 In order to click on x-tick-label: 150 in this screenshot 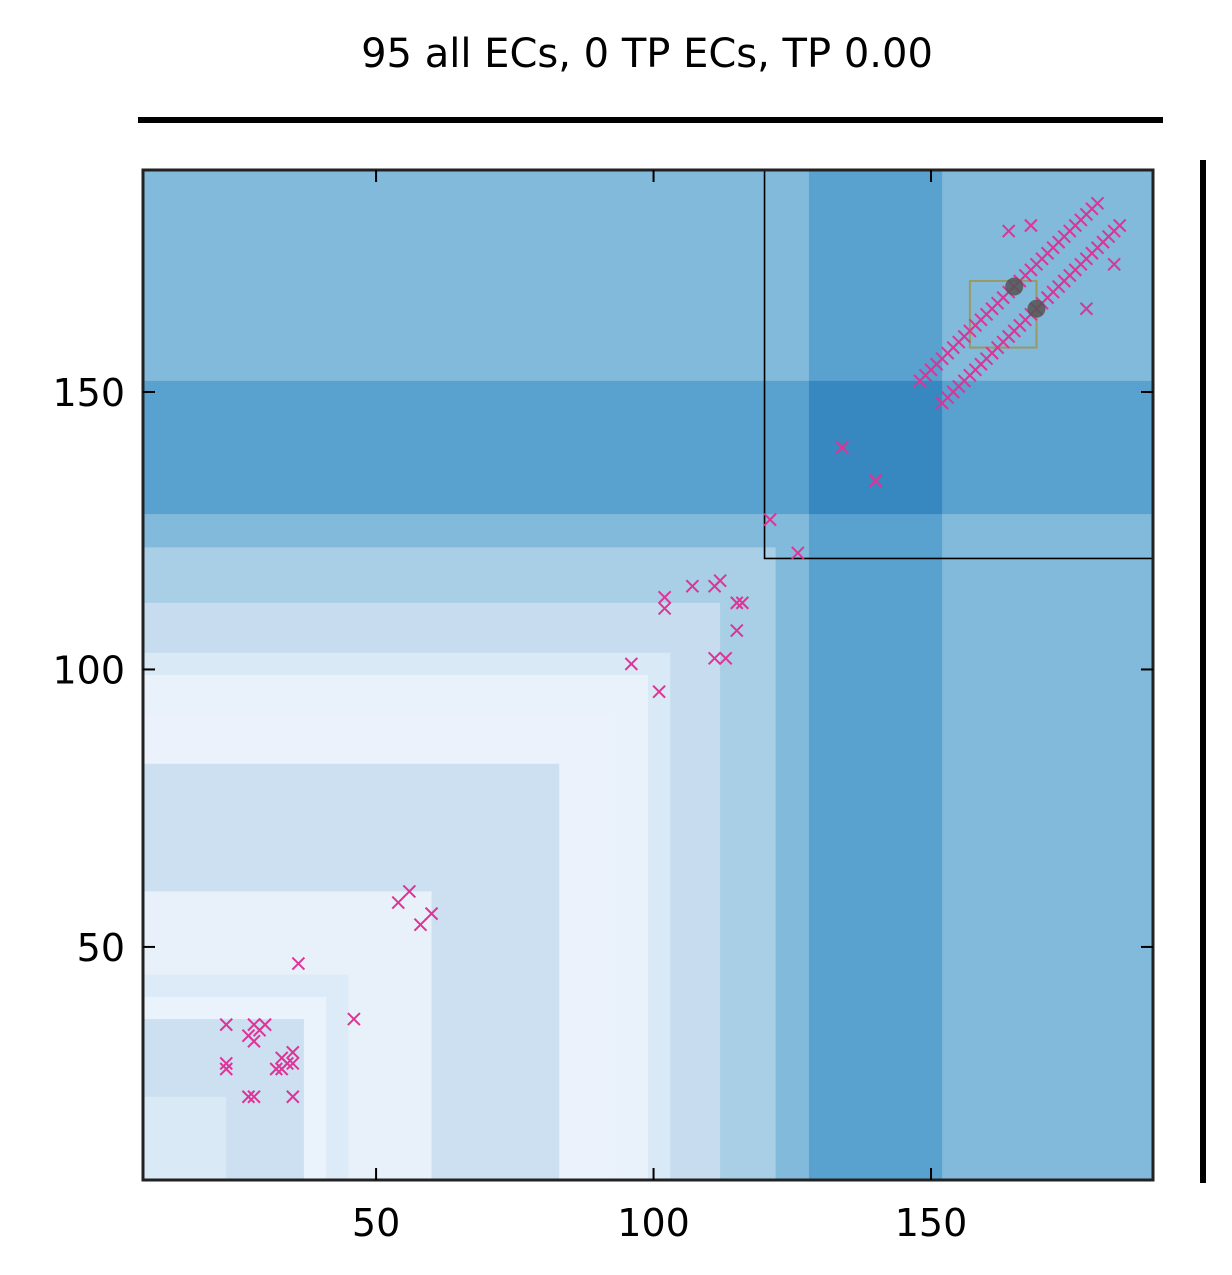, I will do `click(931, 1223)`.